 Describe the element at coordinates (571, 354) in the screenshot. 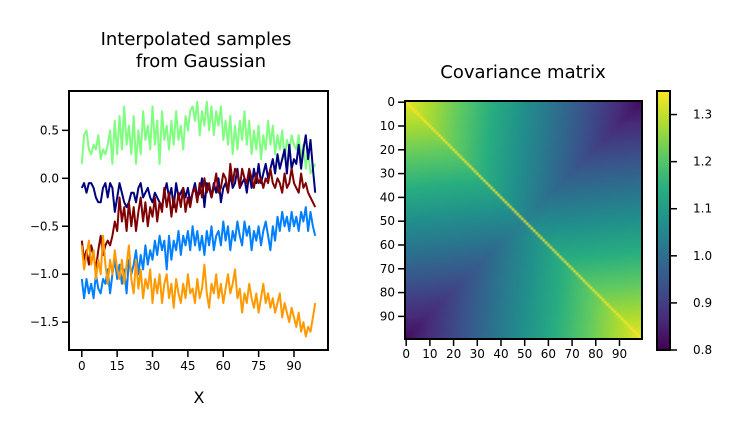

I see `heatmap-x-tick-label: 70` at that location.